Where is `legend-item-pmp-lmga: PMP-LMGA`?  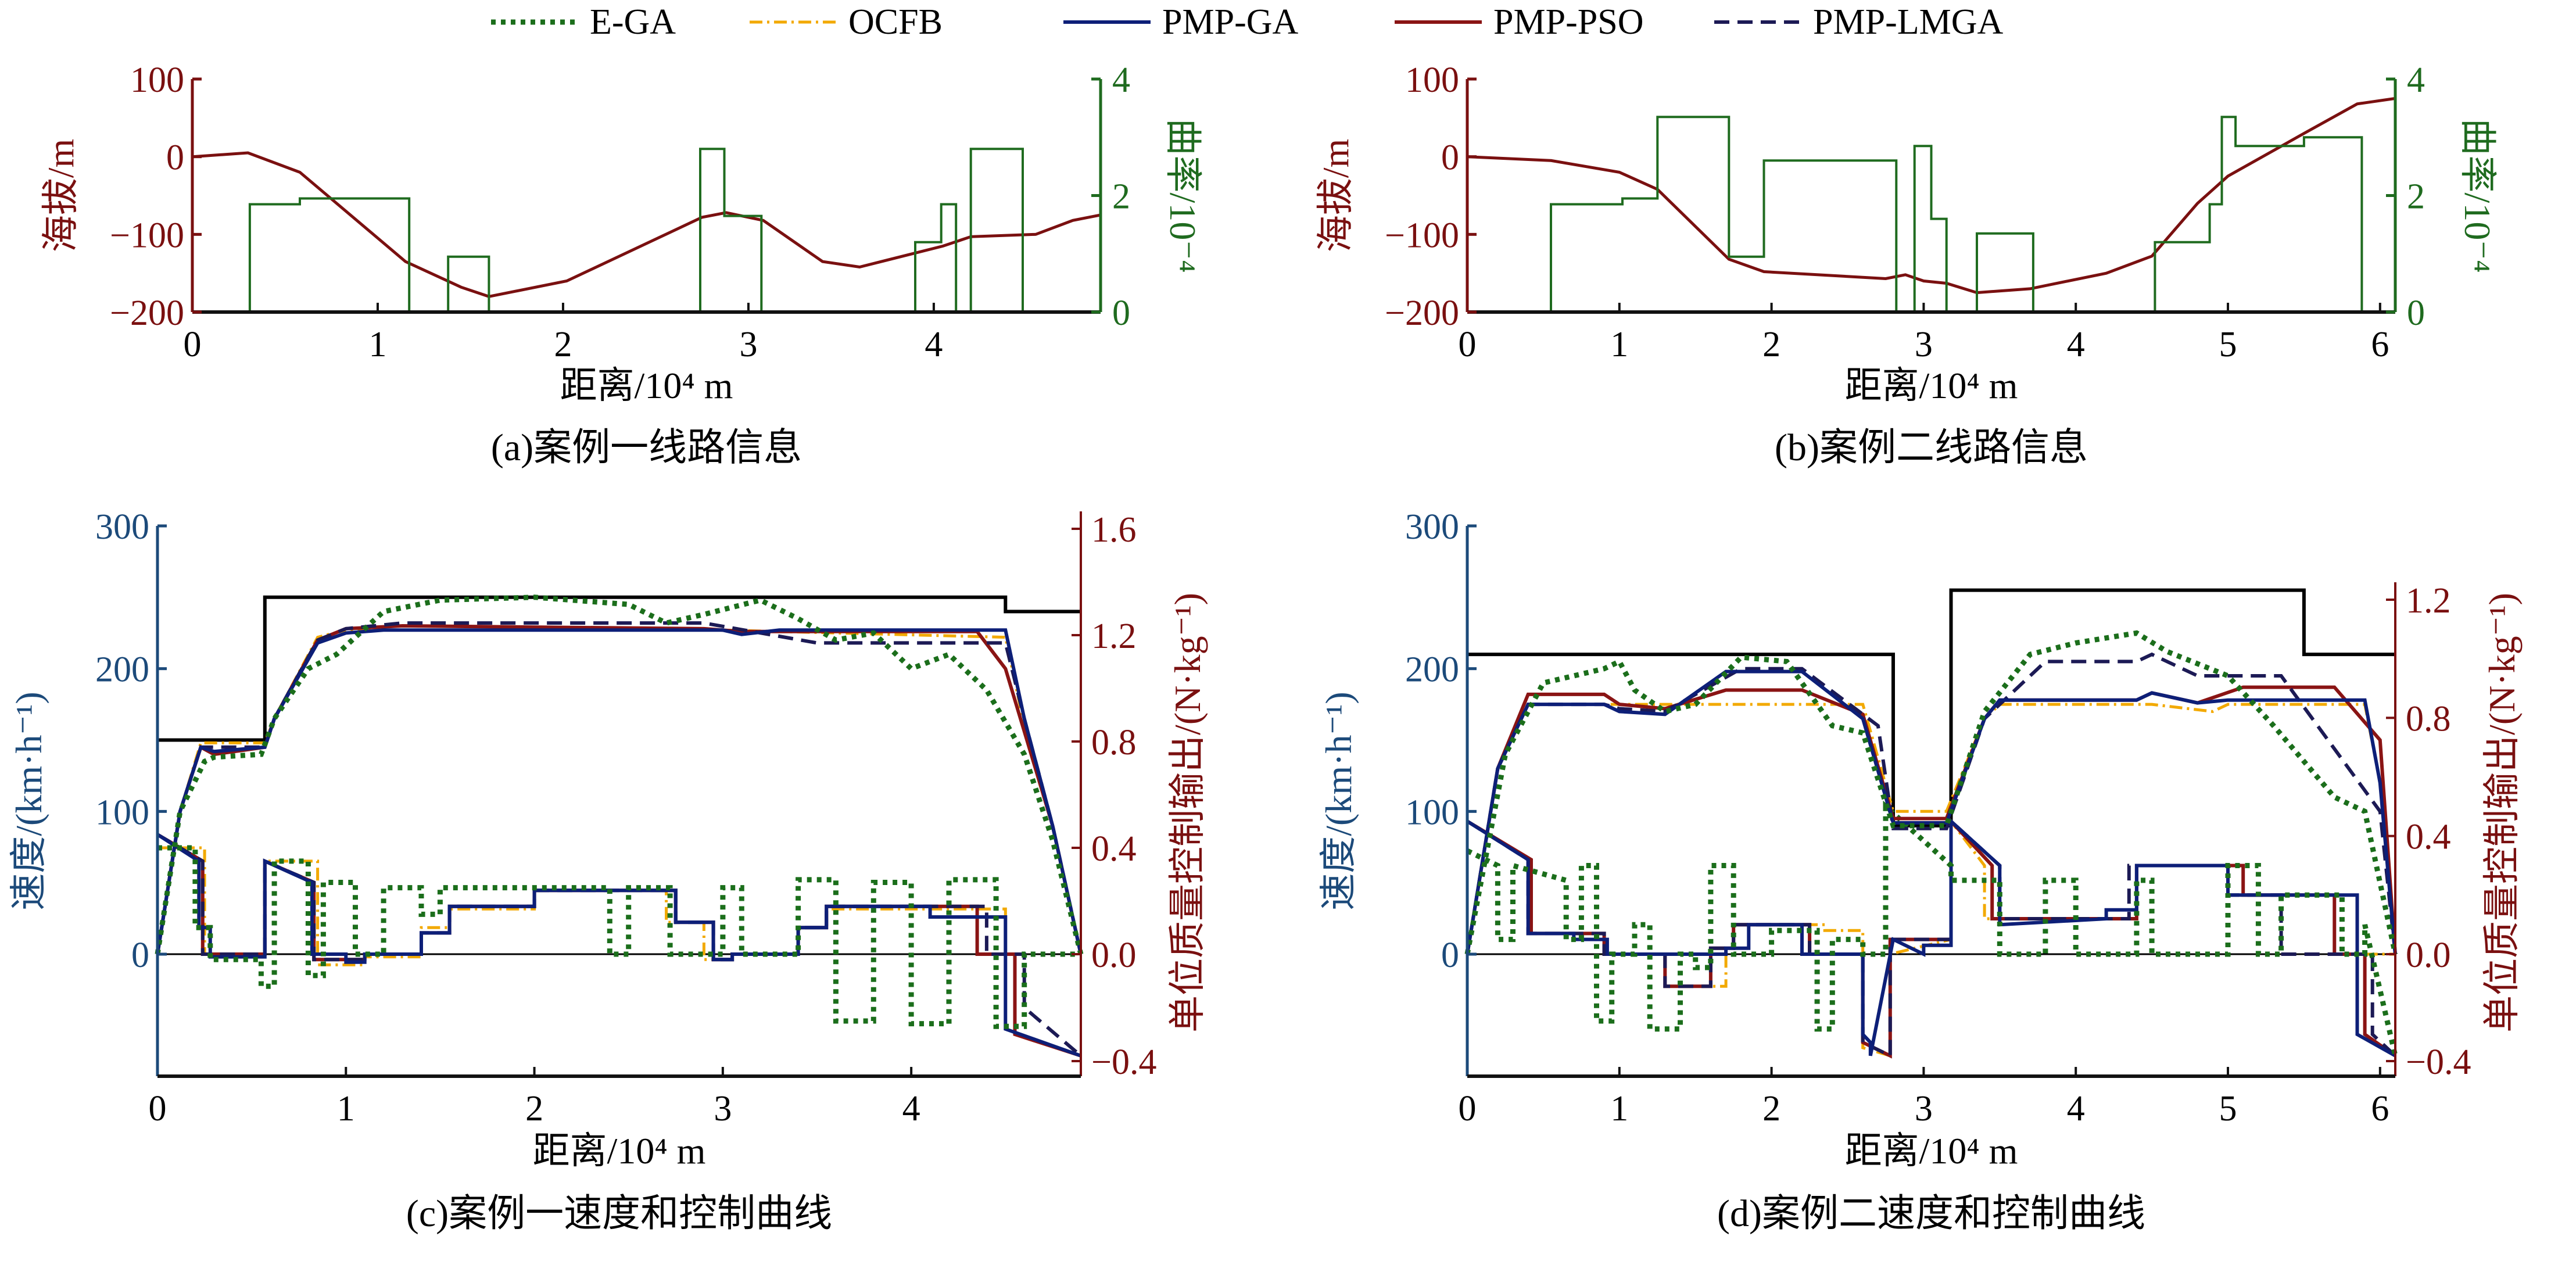 legend-item-pmp-lmga: PMP-LMGA is located at coordinates (1859, 22).